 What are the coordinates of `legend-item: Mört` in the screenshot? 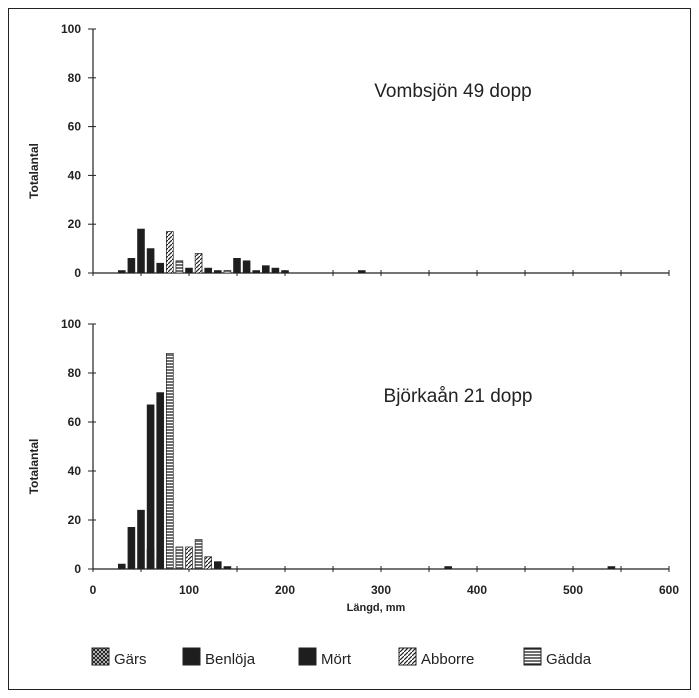 It's located at (325, 657).